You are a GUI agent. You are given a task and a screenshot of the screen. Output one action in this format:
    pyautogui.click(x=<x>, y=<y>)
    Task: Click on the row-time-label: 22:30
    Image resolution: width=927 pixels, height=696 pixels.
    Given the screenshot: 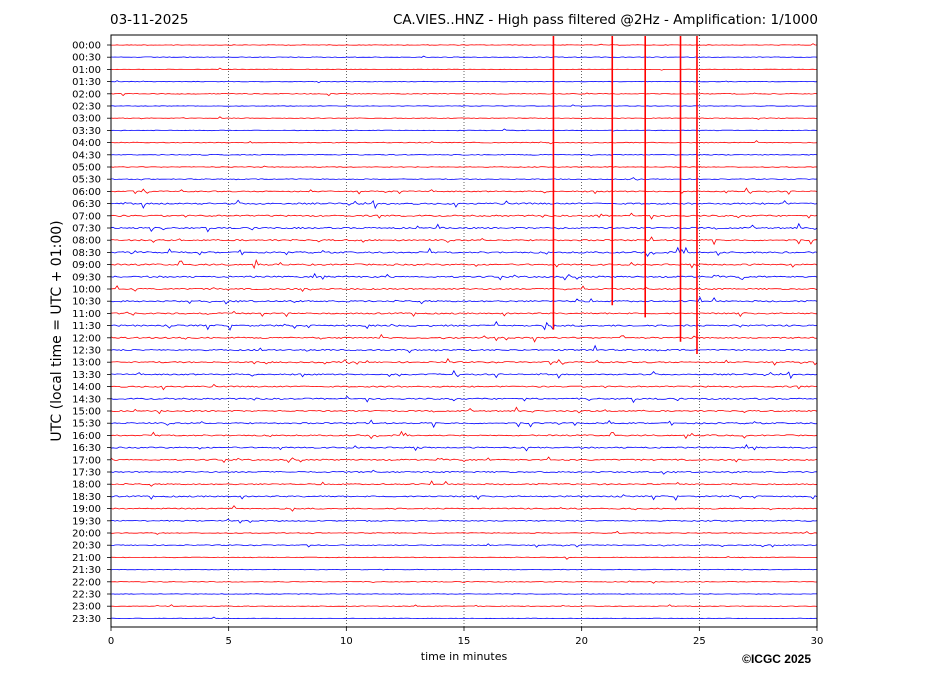 What is the action you would take?
    pyautogui.click(x=86, y=595)
    